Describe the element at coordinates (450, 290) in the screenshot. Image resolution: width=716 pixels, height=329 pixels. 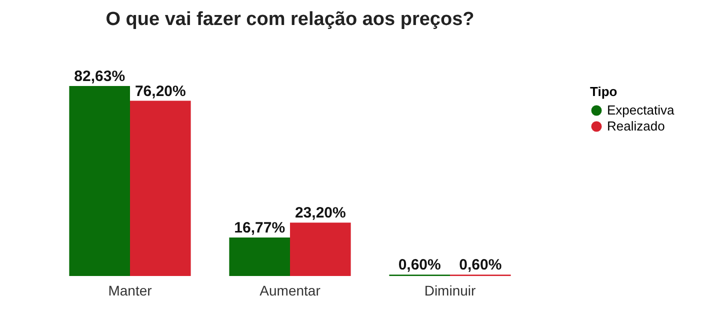
I see `x-tick-label: Diminuir` at that location.